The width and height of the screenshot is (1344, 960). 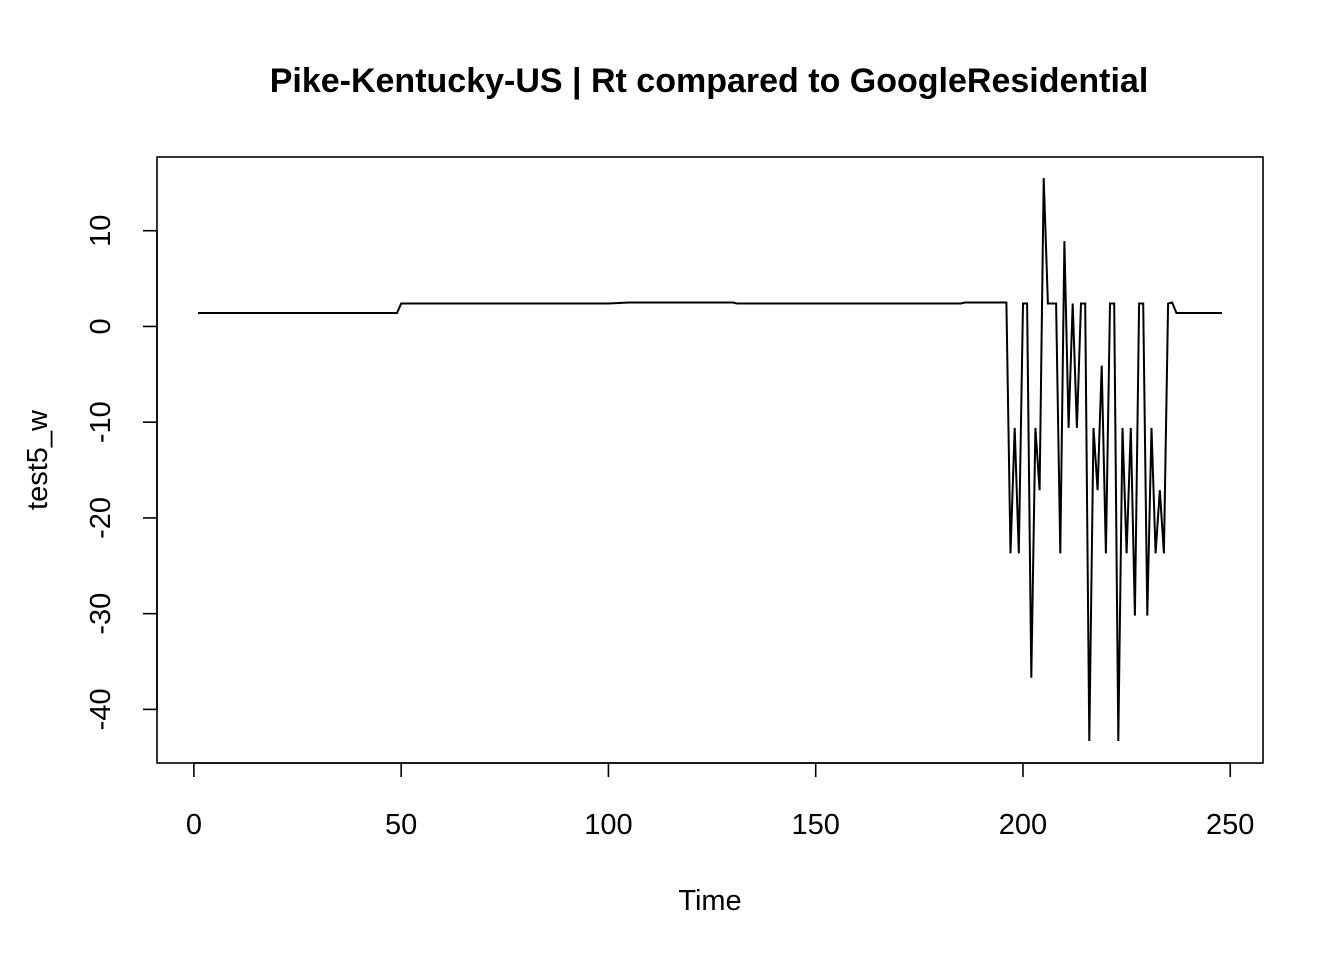 I want to click on x-tick-label: 0, so click(x=194, y=825).